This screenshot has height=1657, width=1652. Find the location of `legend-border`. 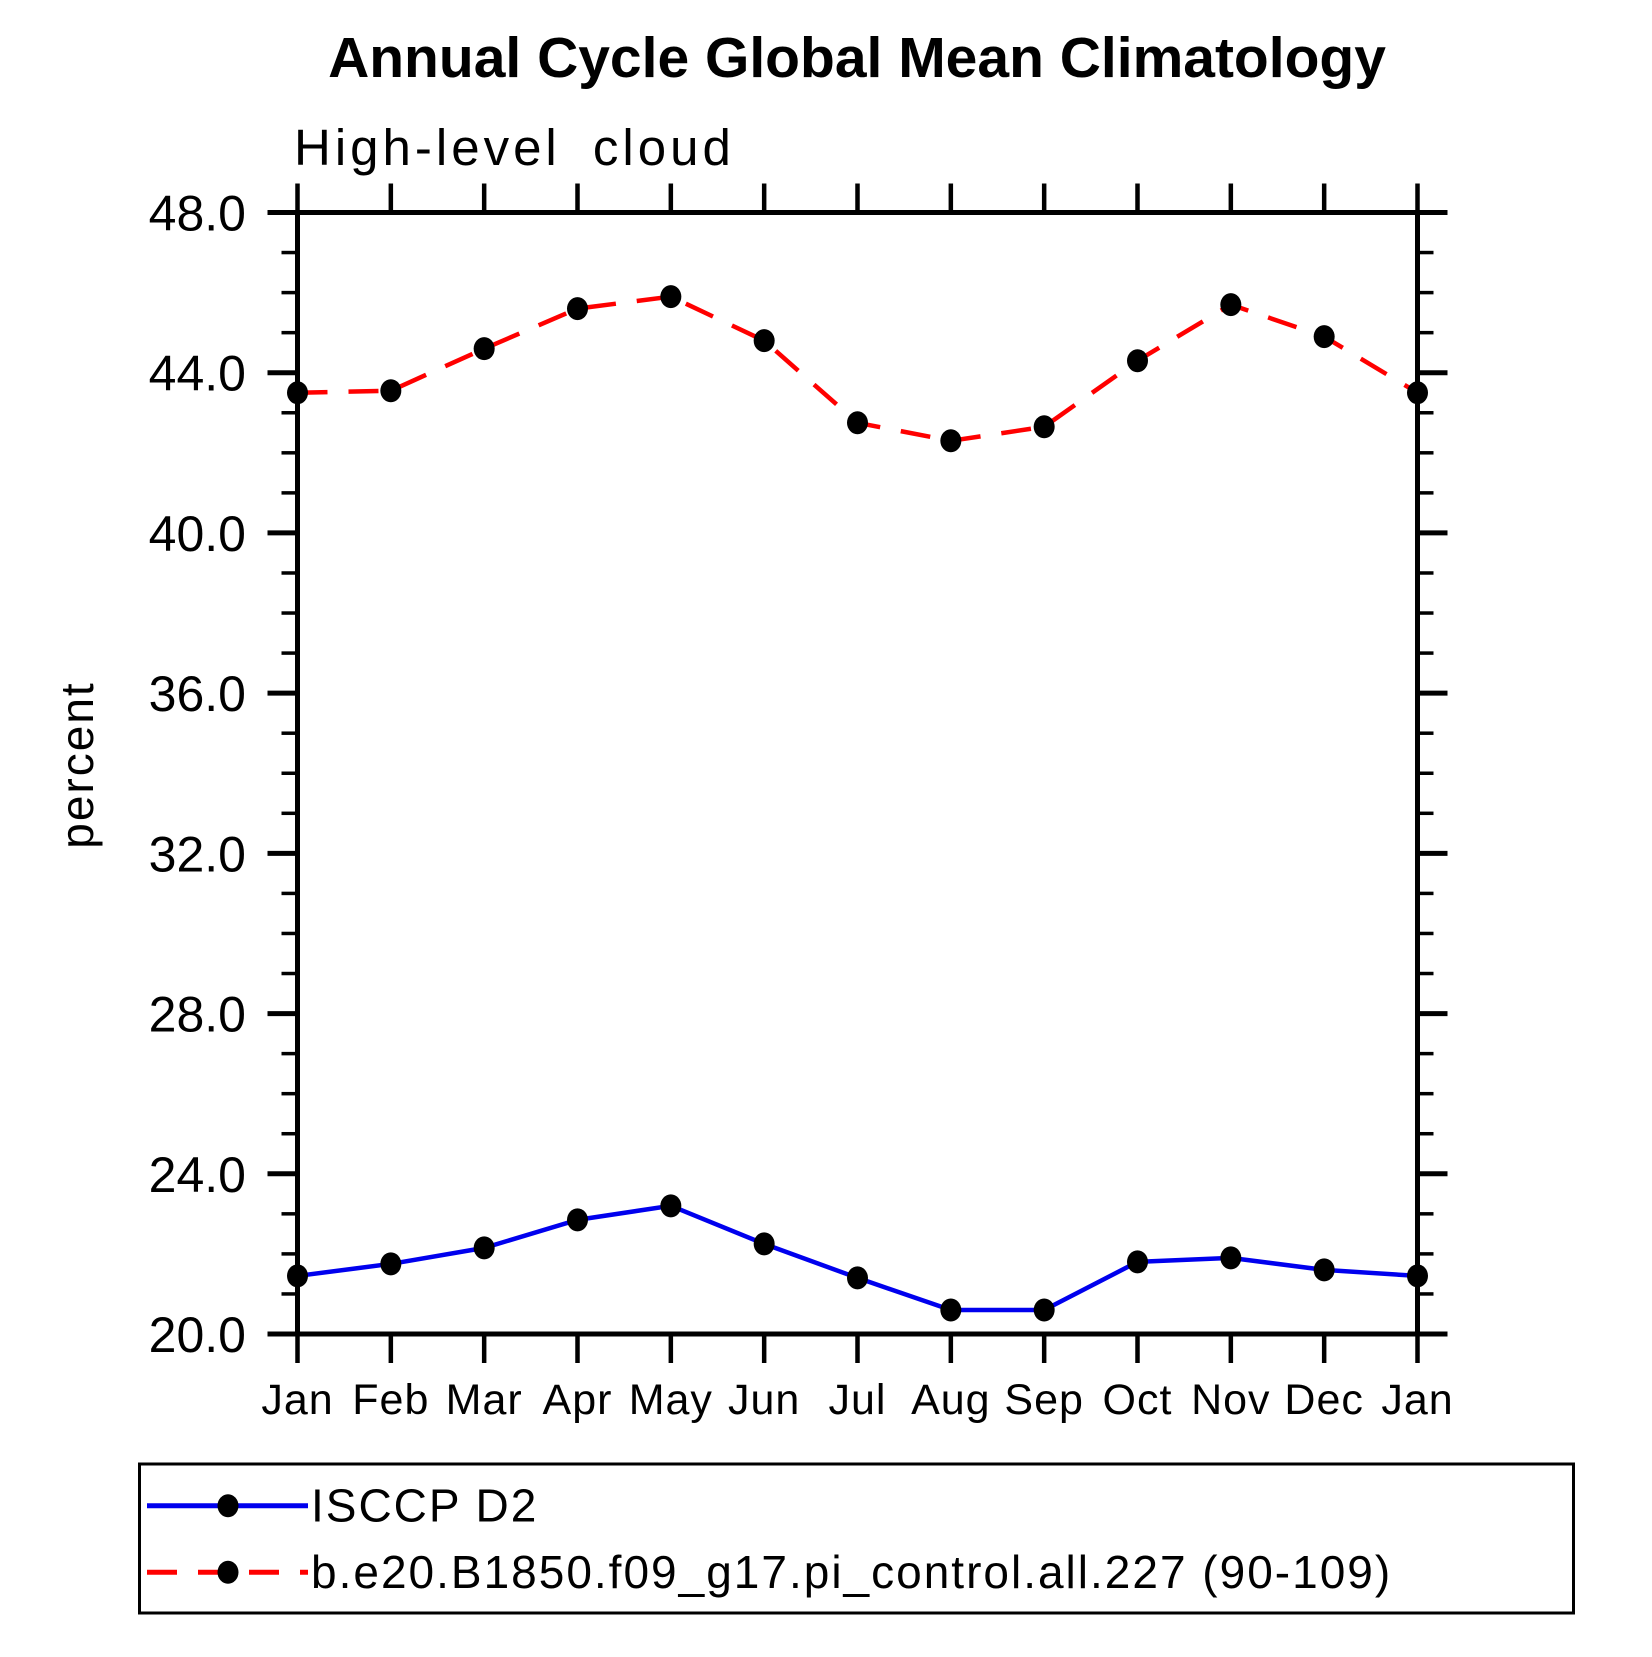

legend-border is located at coordinates (856, 1538).